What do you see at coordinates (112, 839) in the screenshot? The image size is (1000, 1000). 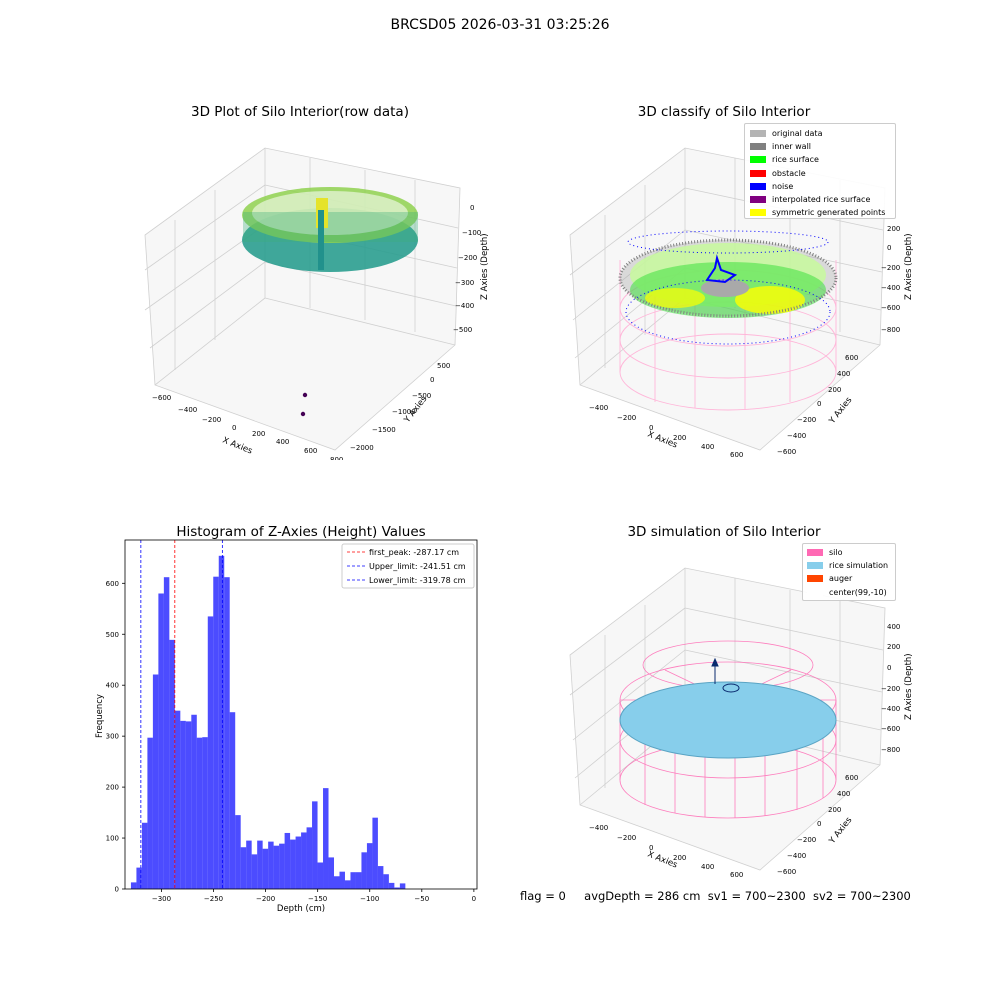 I see `histogram-ytick-label: 100` at bounding box center [112, 839].